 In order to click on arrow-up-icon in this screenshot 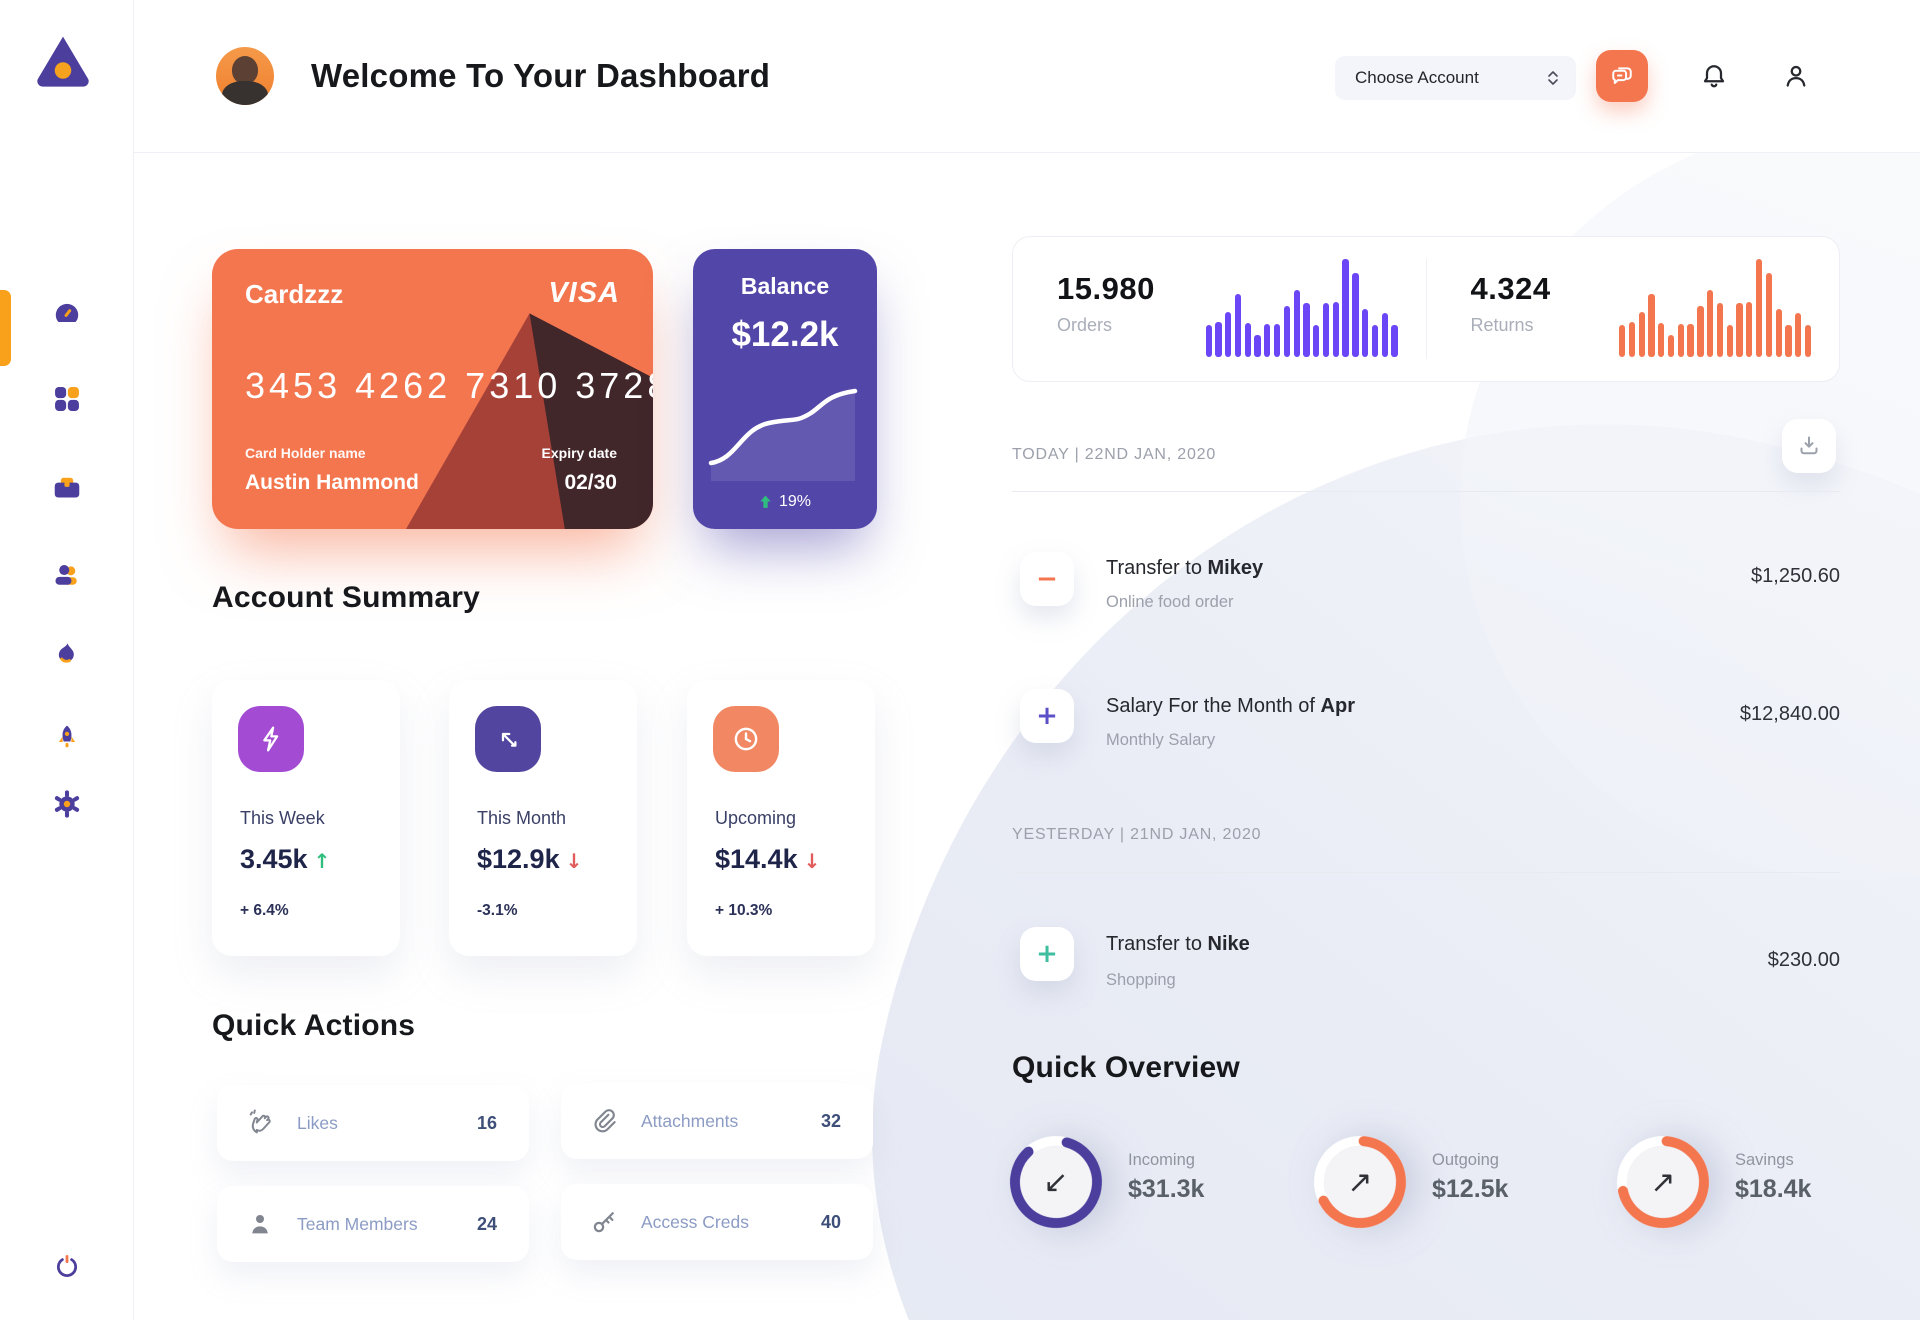, I will do `click(765, 501)`.